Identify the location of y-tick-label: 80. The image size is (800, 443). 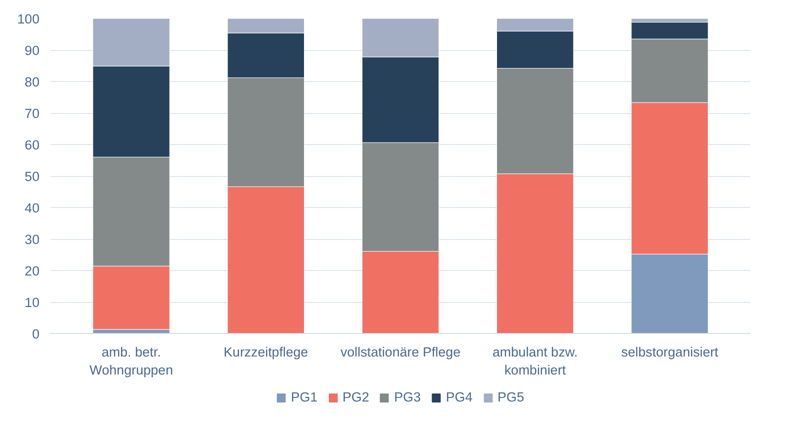
(32, 82).